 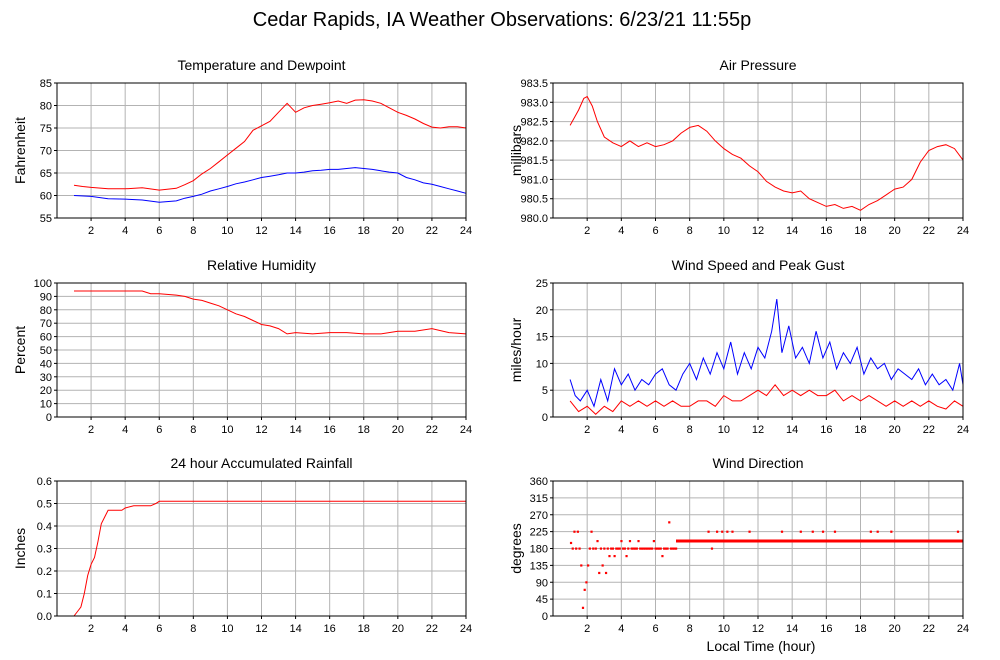 I want to click on x-tick-label: 12, so click(x=261, y=430).